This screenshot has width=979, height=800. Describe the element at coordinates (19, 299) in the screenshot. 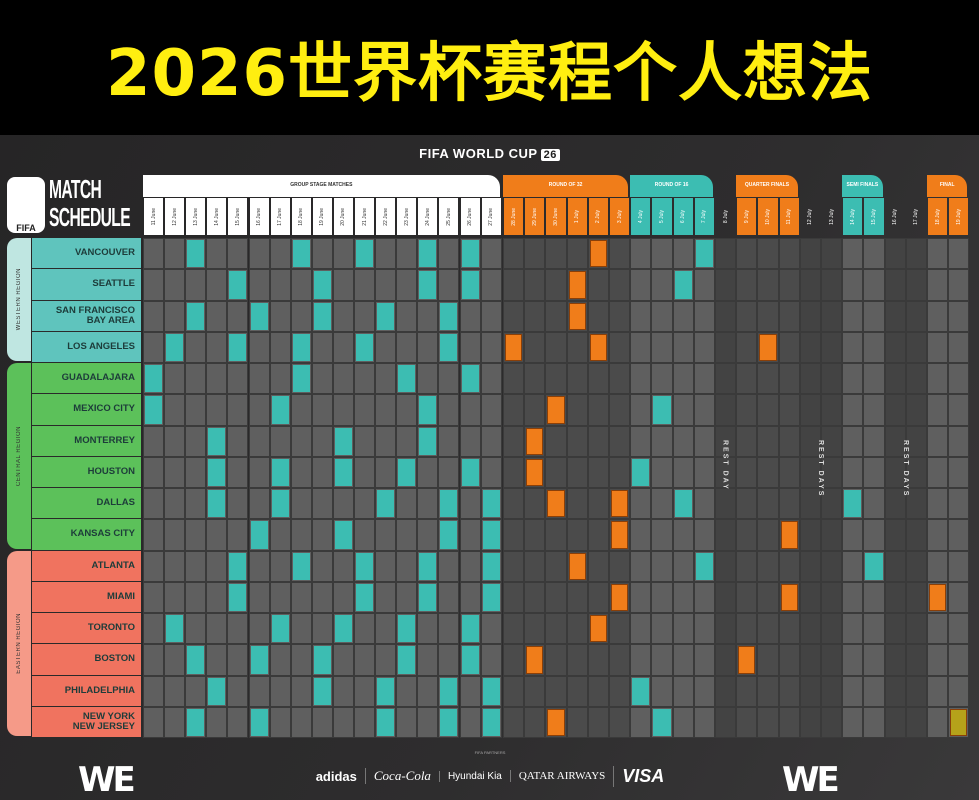

I see `region-band-0: WESTERN REGION` at that location.